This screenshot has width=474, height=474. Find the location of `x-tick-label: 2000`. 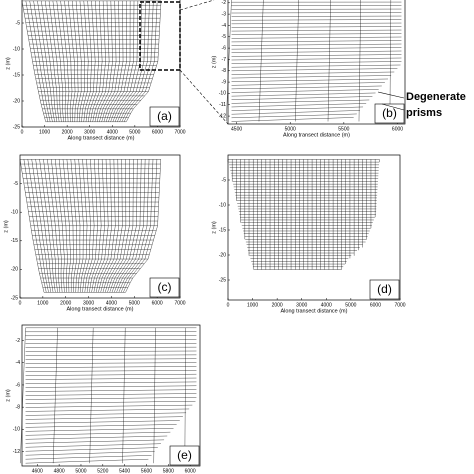

x-tick-label: 2000 is located at coordinates (67, 132).